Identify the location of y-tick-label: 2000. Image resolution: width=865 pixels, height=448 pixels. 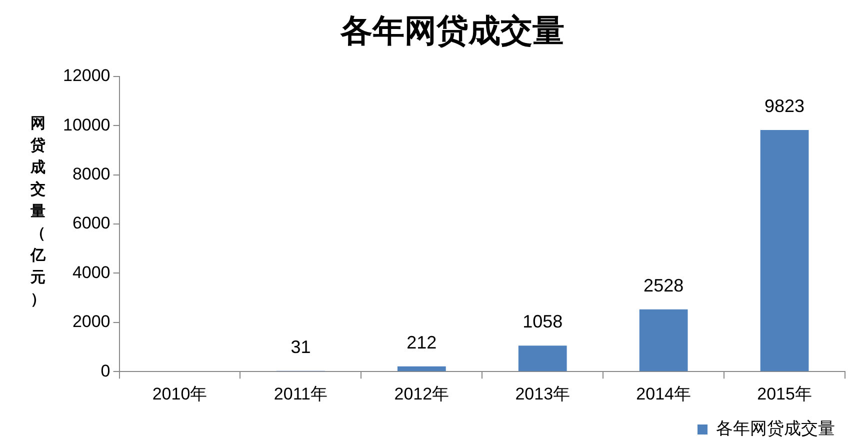
(91, 322).